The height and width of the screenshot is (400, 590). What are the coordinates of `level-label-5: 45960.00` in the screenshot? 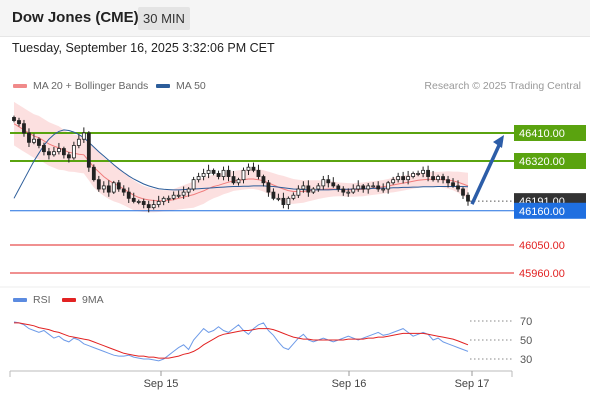 It's located at (542, 274).